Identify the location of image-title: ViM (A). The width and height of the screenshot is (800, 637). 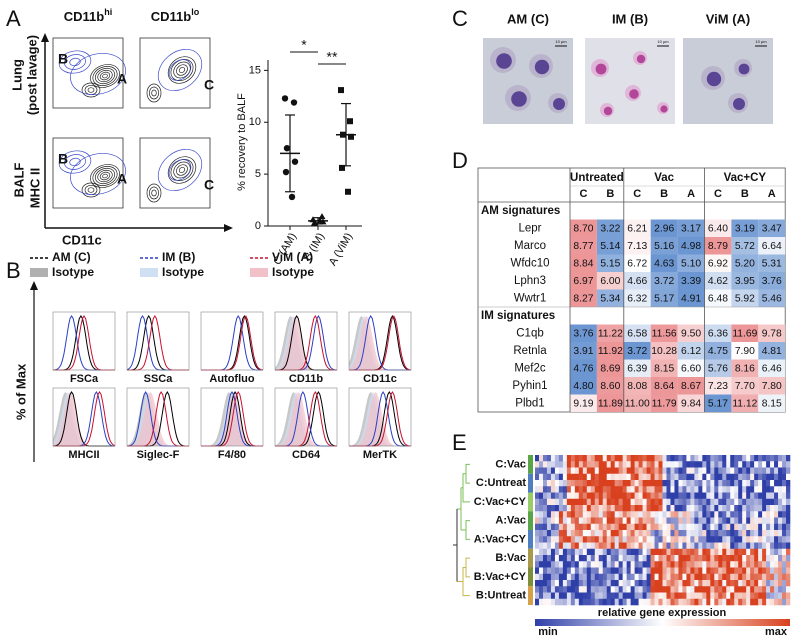
(728, 18).